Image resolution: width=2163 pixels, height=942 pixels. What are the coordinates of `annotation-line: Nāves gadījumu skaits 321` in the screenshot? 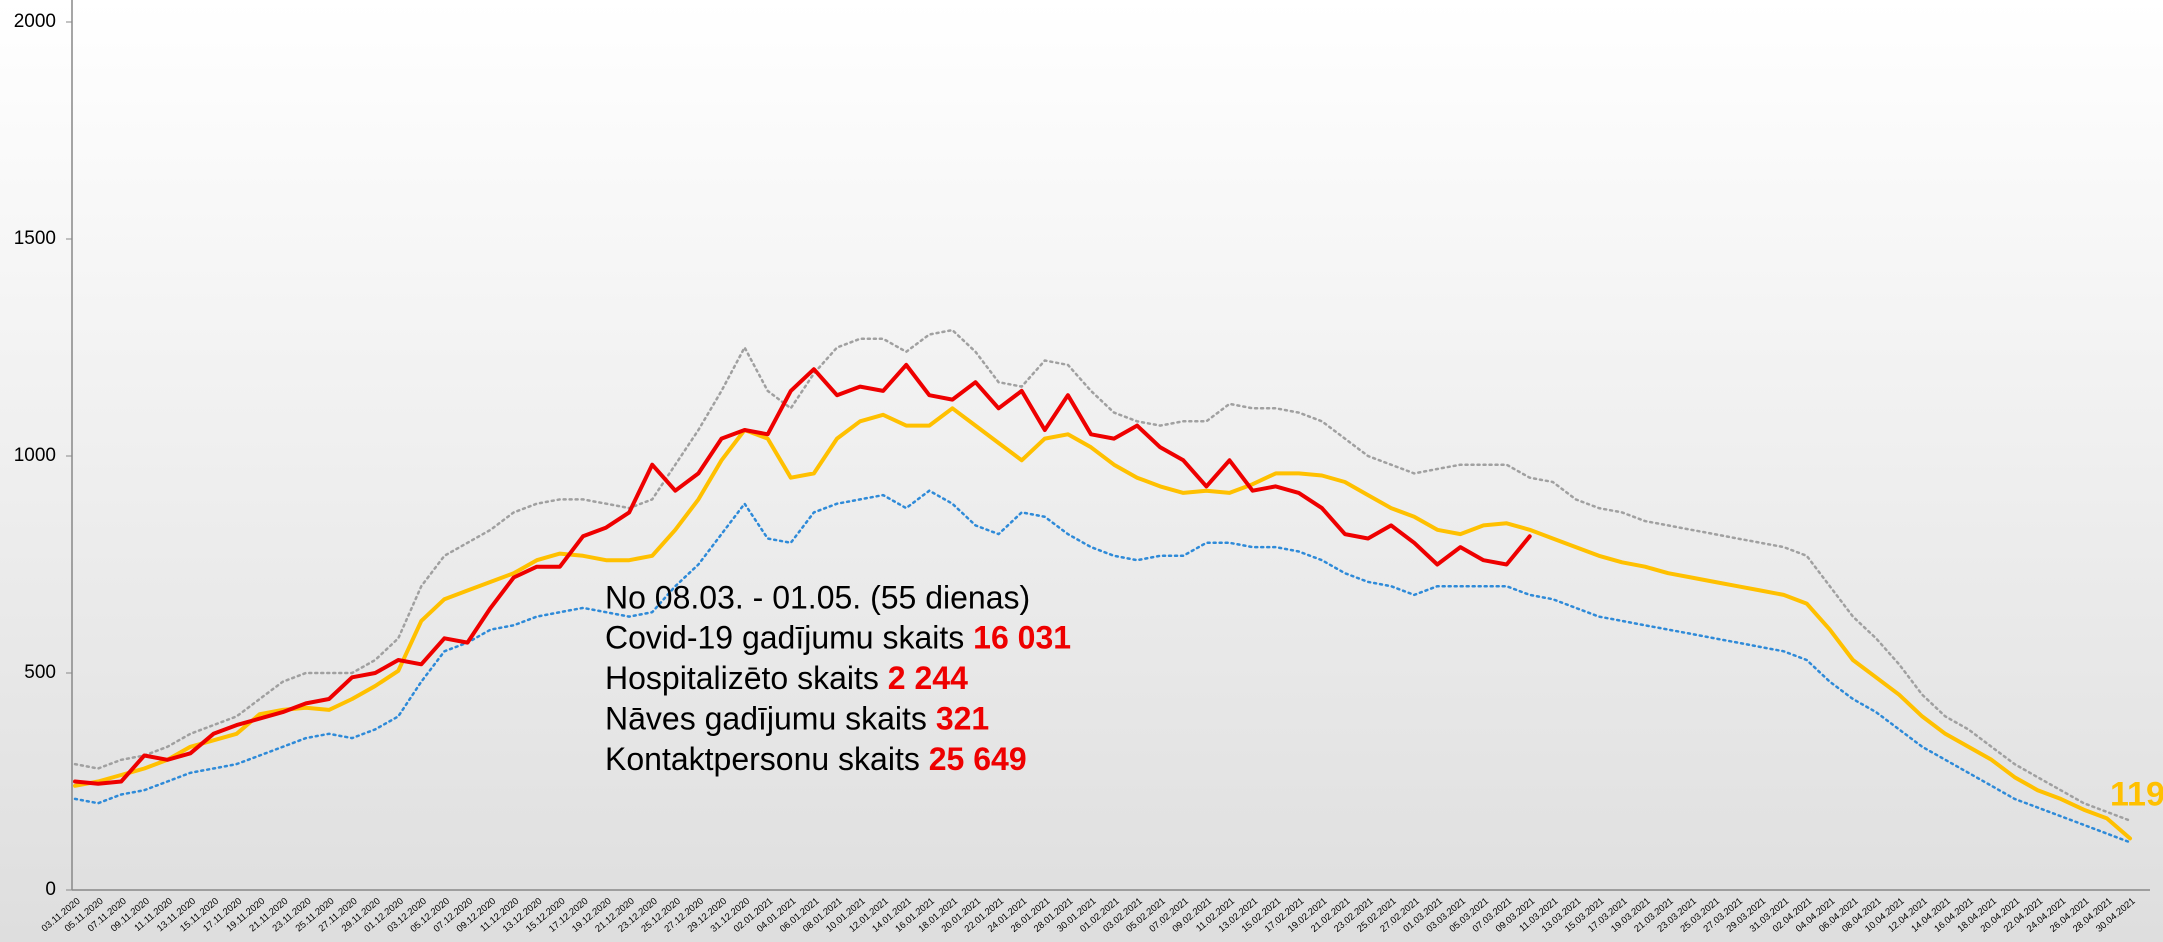 It's located at (797, 719).